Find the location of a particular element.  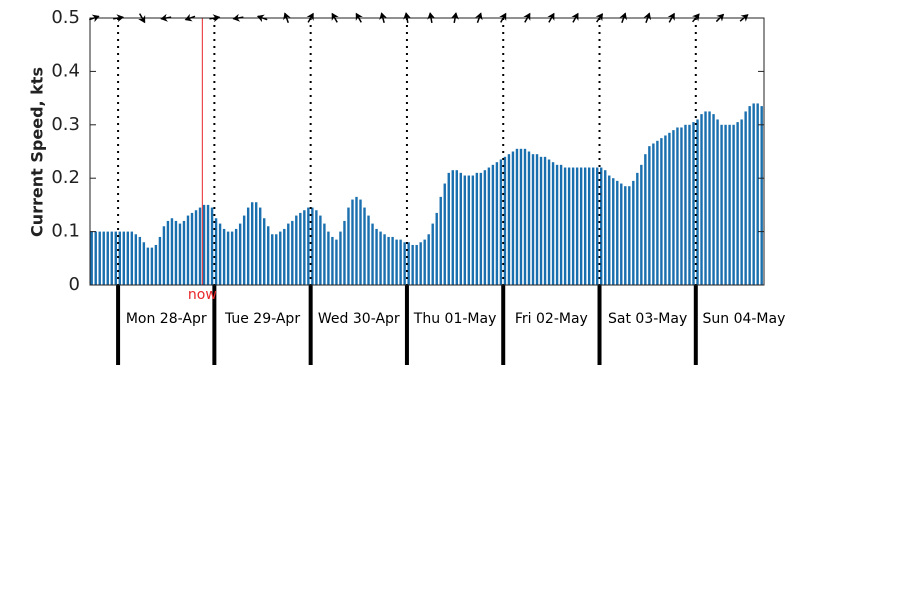

x-tick-label: Sun 04-May is located at coordinates (743, 319).